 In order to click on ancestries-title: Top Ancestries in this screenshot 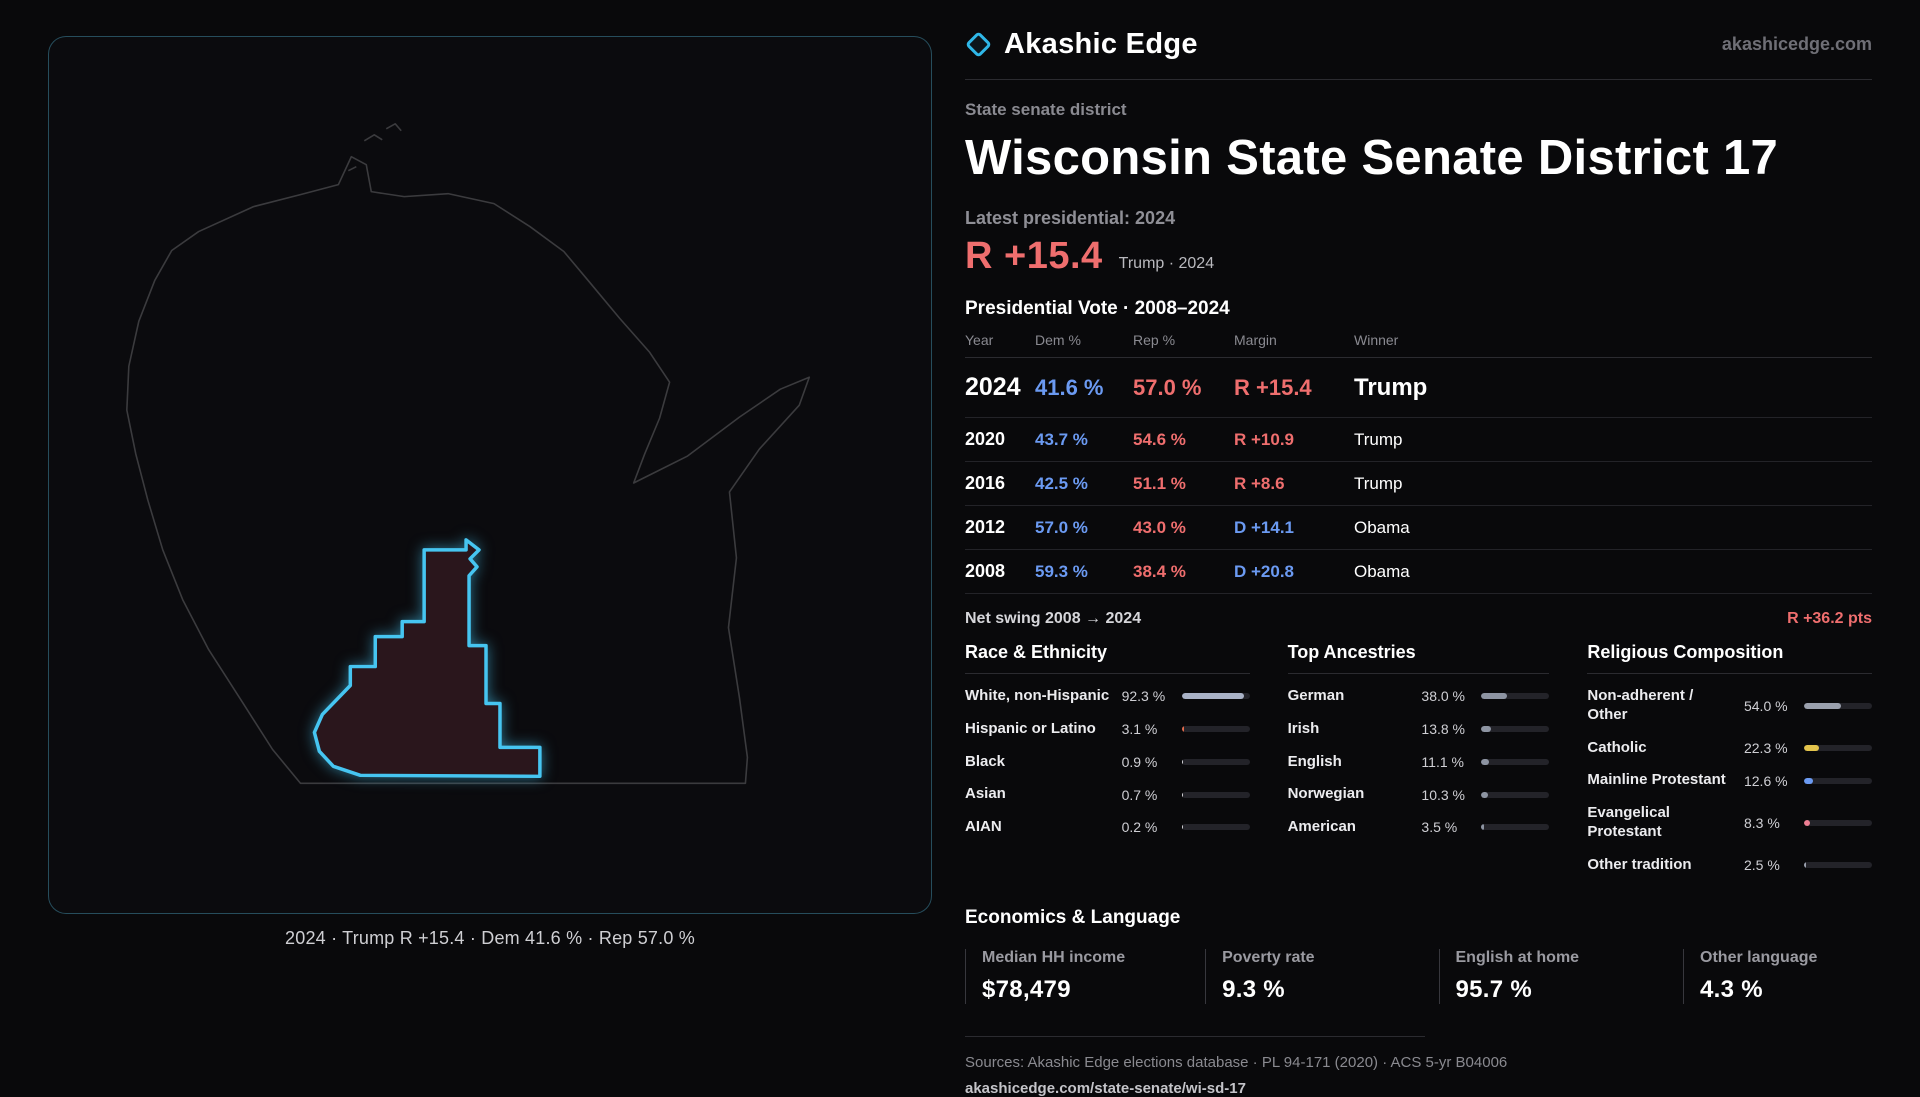, I will do `click(1418, 658)`.